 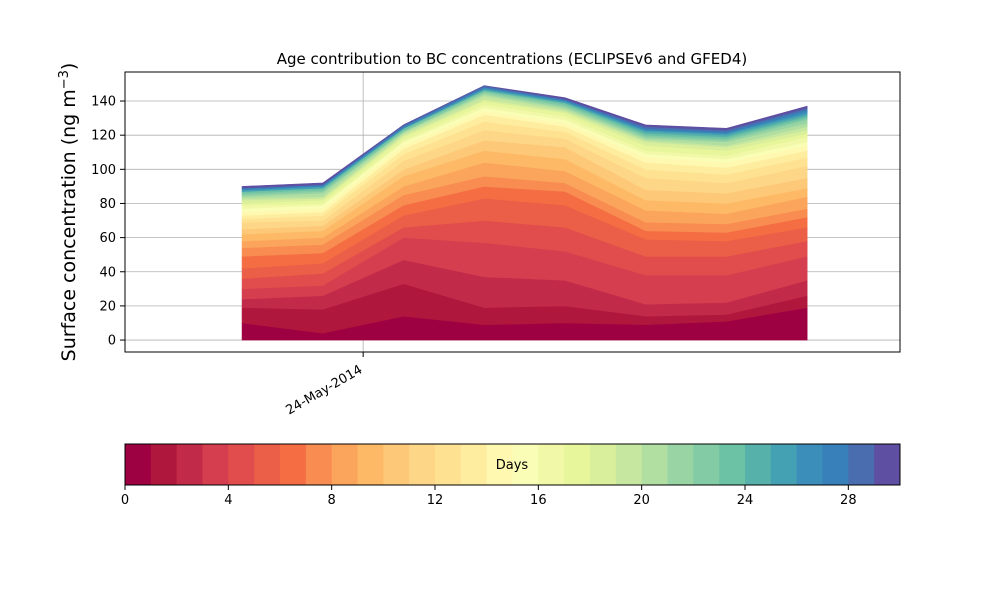 What do you see at coordinates (107, 272) in the screenshot?
I see `y-tick-label: 40` at bounding box center [107, 272].